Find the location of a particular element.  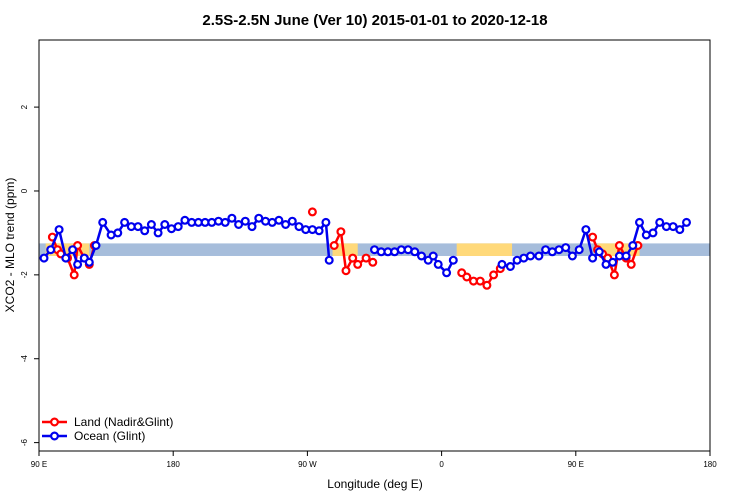

series-layer is located at coordinates (365, 248).